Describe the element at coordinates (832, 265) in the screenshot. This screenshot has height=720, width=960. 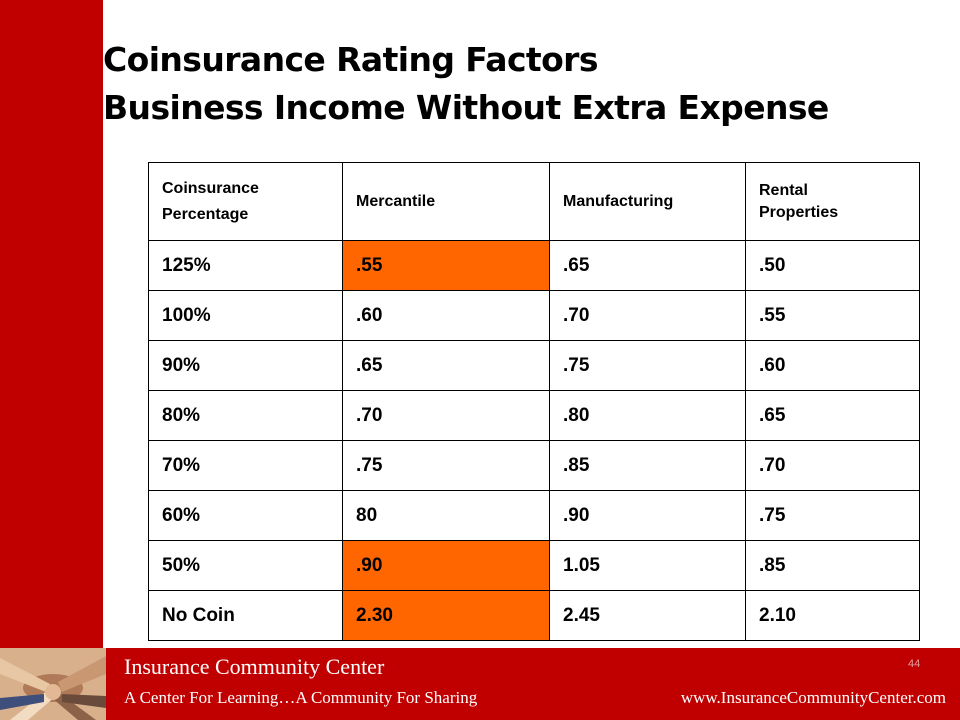
I see `rental-cell: .50` at that location.